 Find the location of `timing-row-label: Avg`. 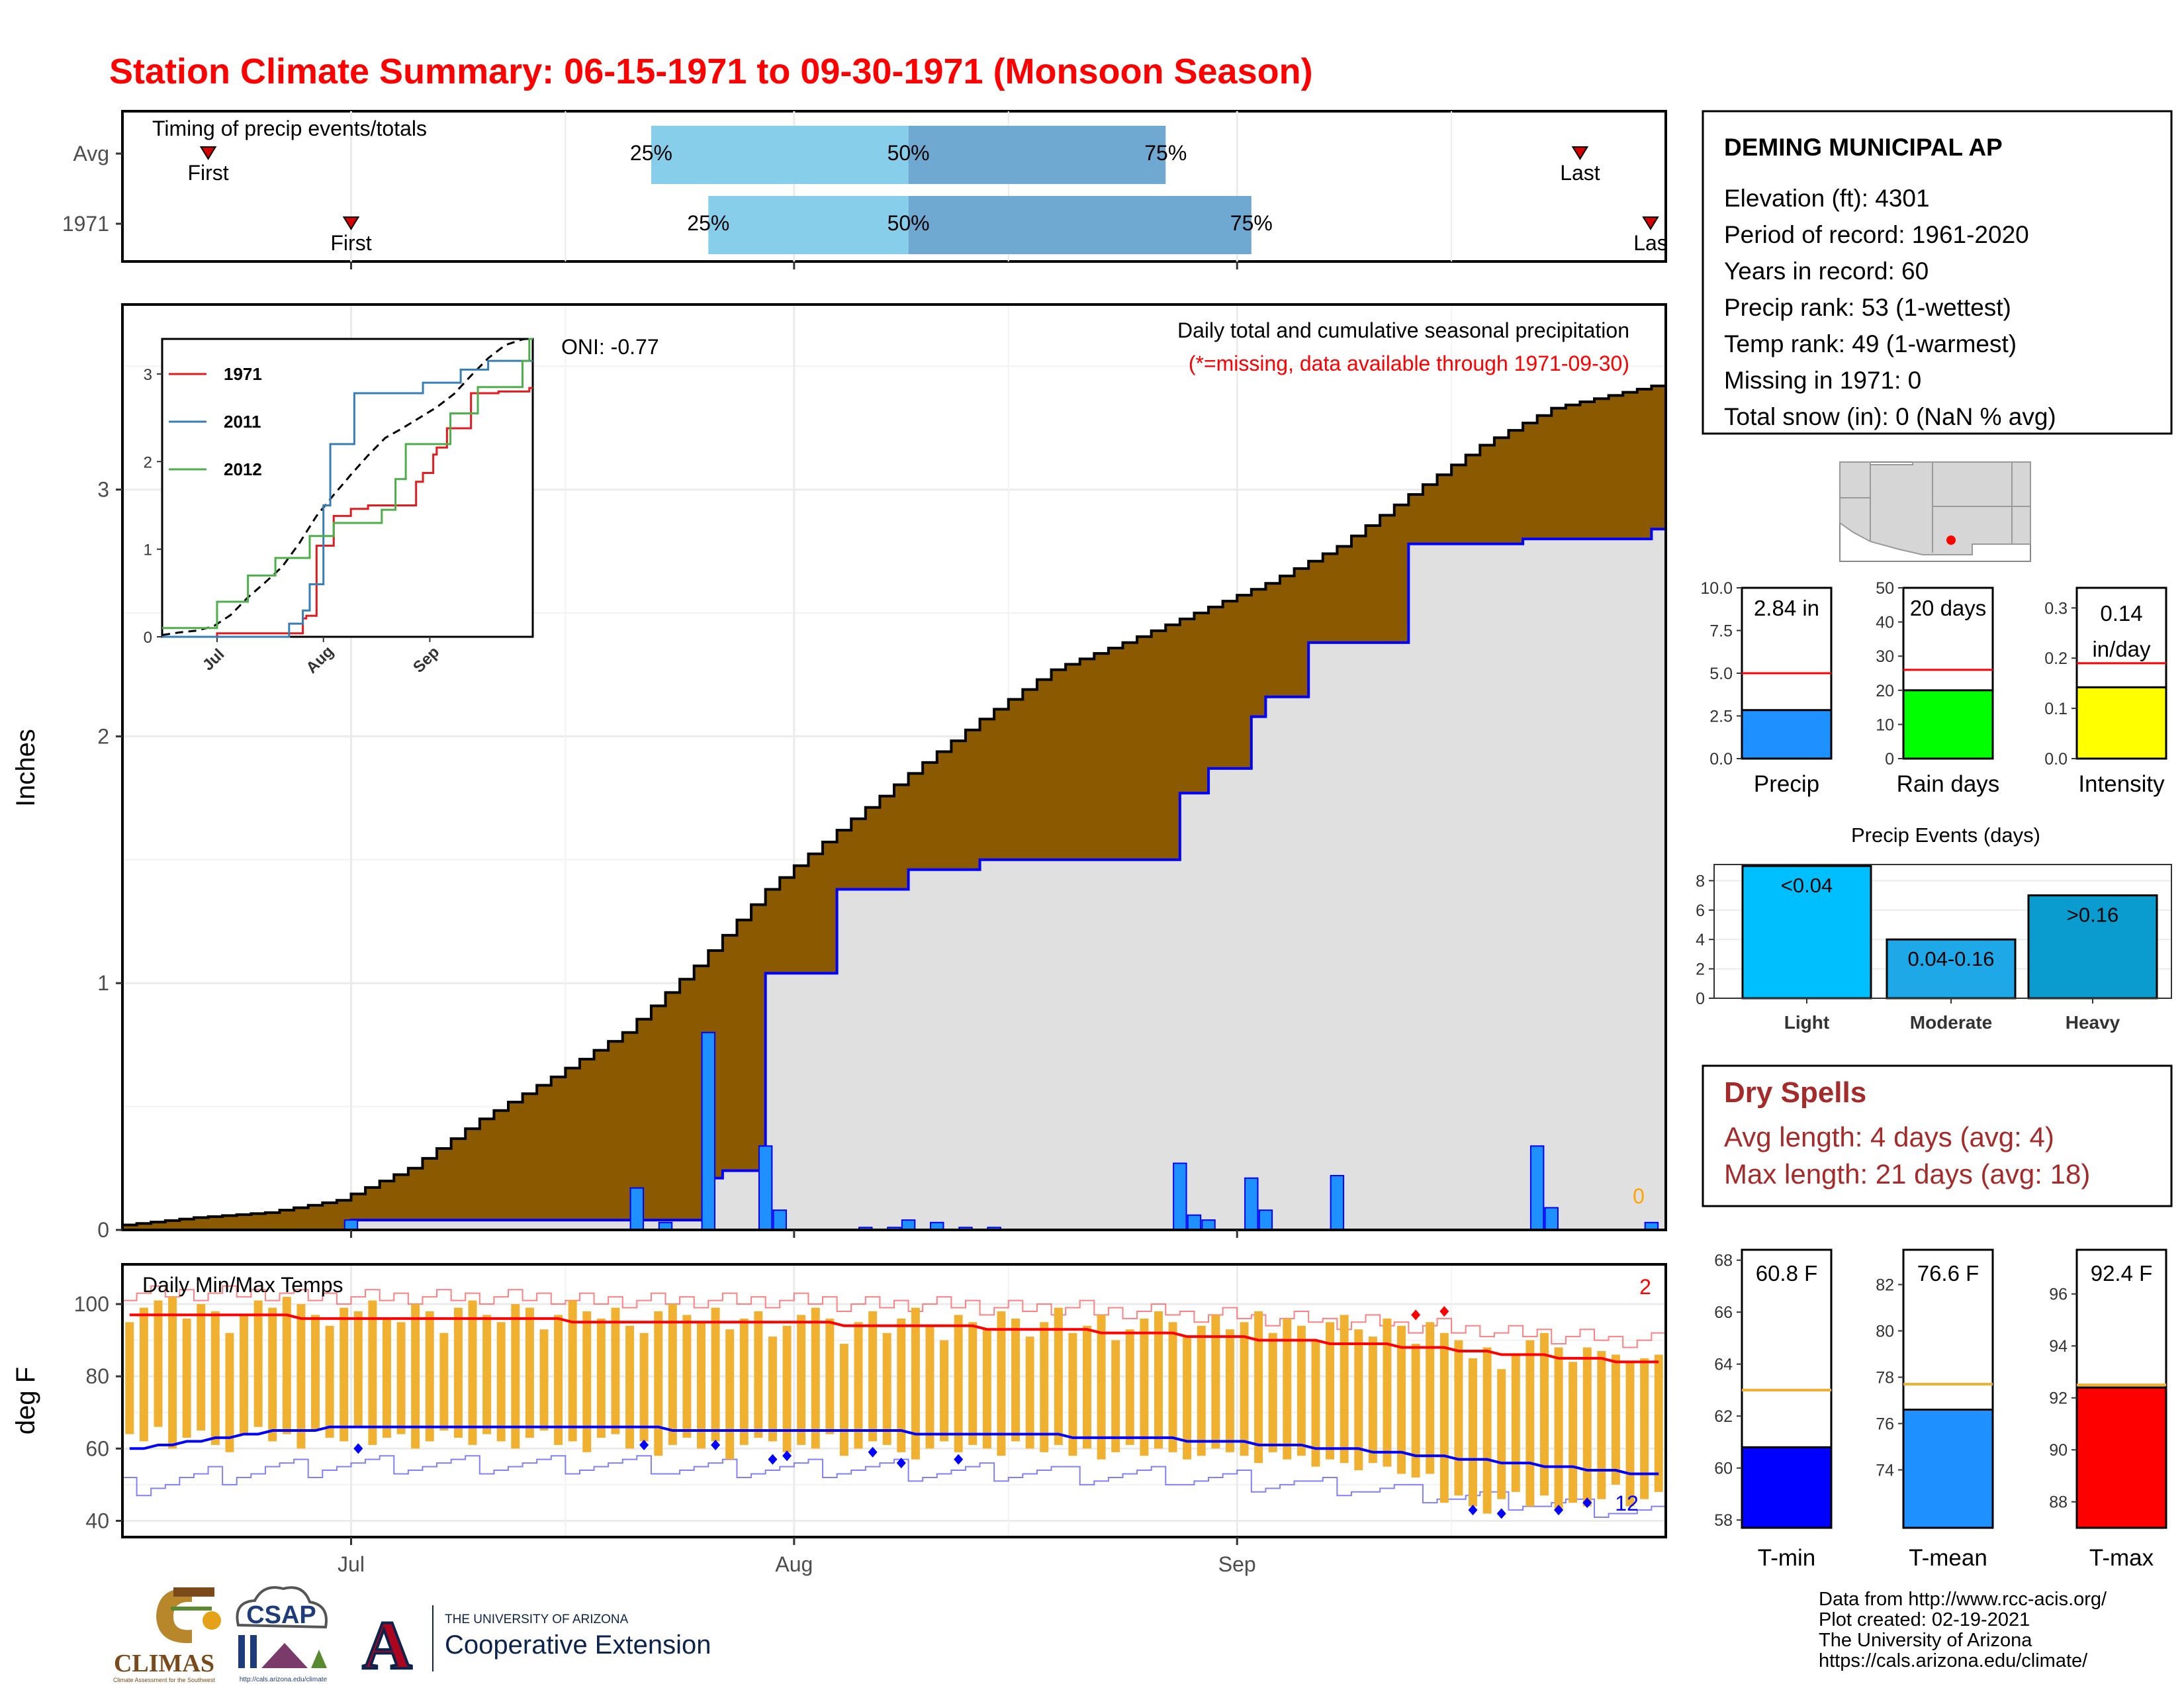

timing-row-label: Avg is located at coordinates (91, 153).